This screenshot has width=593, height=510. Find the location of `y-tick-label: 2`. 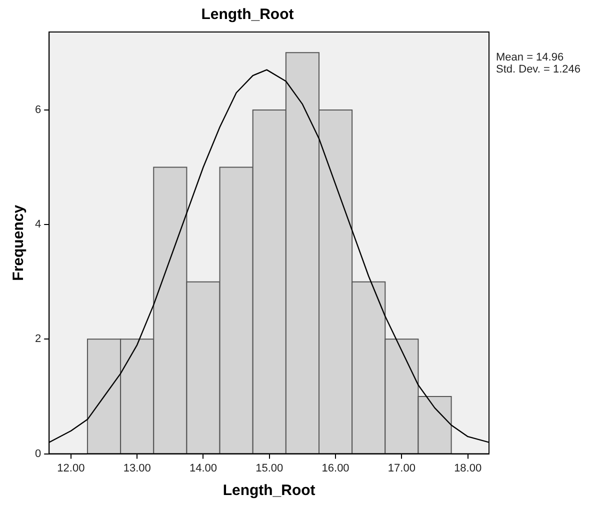

y-tick-label: 2 is located at coordinates (38, 339).